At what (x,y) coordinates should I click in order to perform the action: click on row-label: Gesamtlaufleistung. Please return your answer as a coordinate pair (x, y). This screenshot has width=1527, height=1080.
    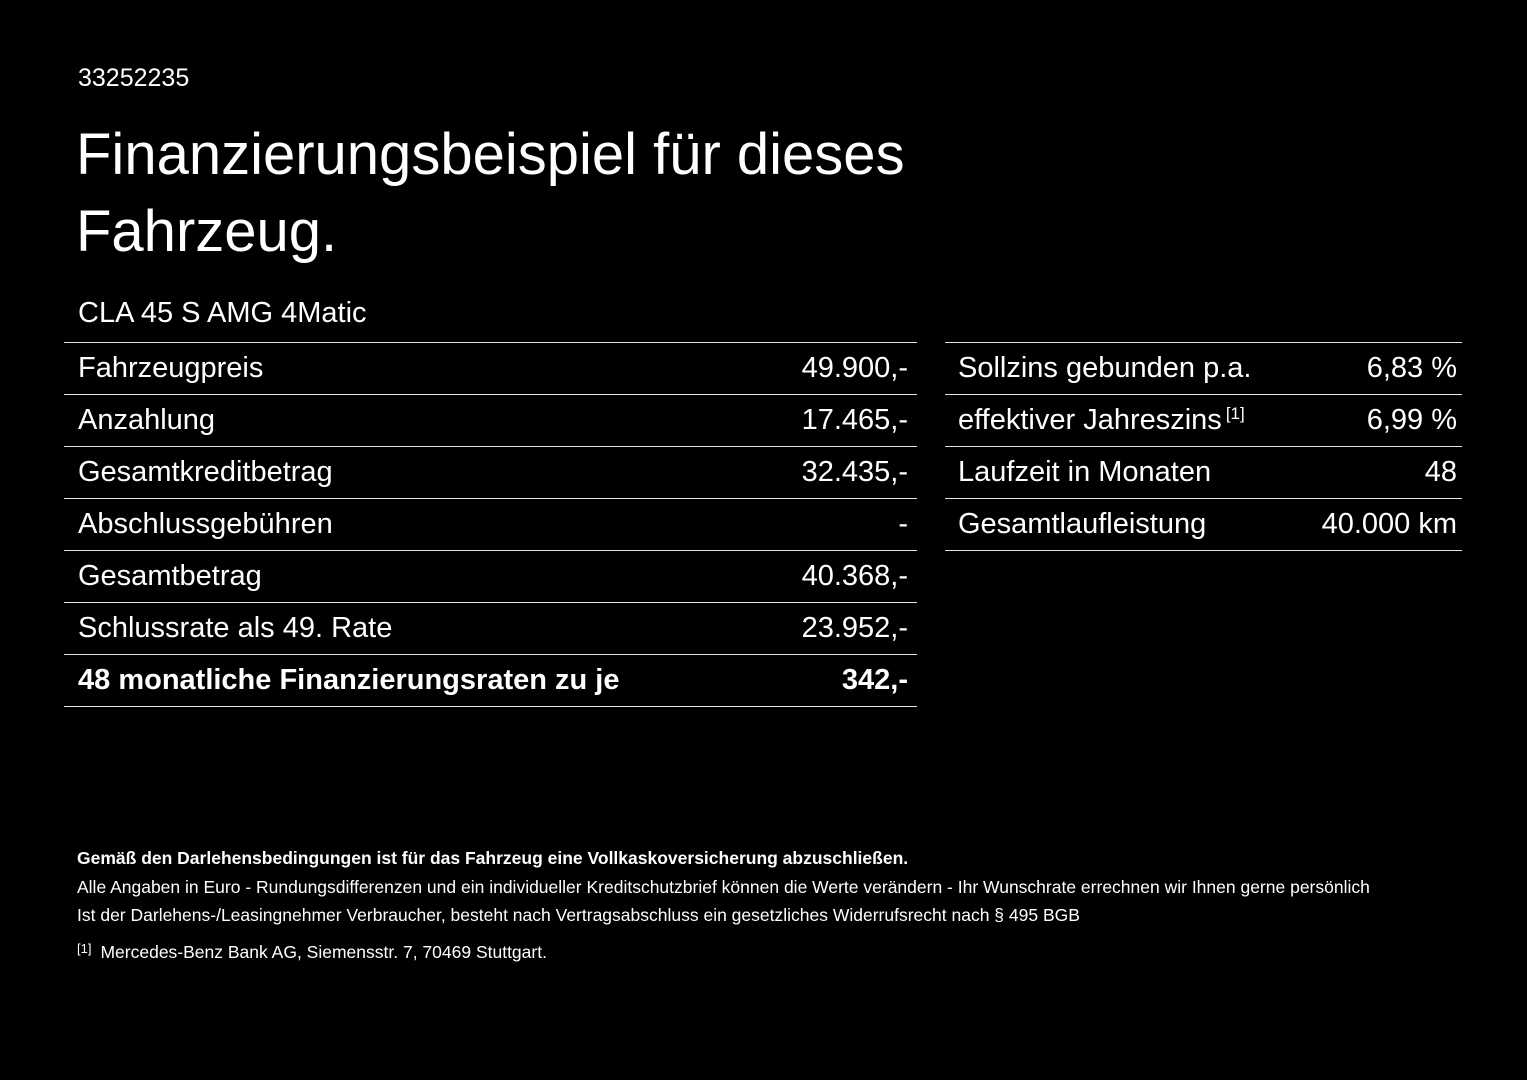
    Looking at the image, I should click on (1082, 524).